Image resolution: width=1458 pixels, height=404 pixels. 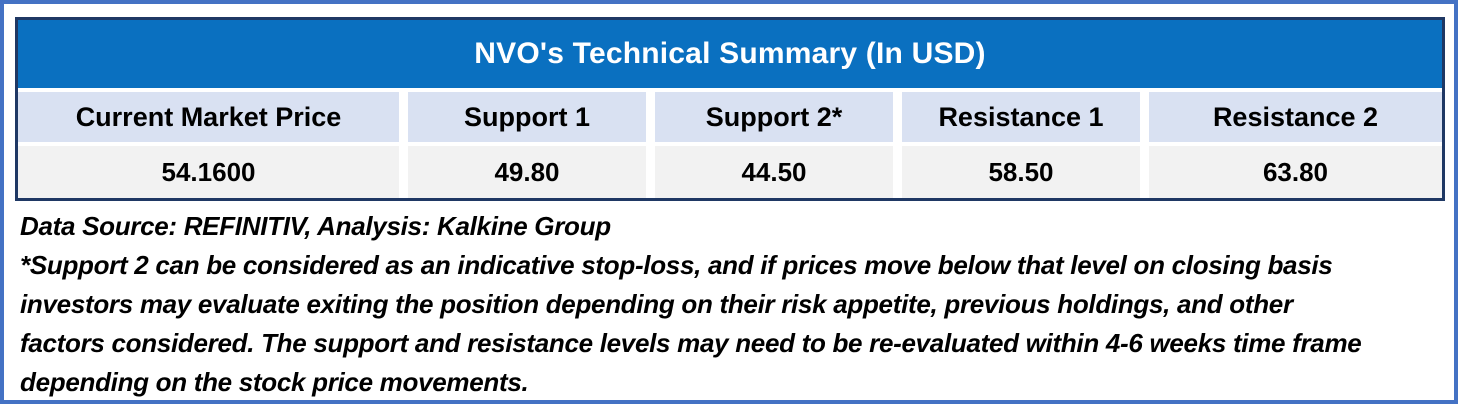 What do you see at coordinates (774, 172) in the screenshot?
I see `value-cell: 44.50` at bounding box center [774, 172].